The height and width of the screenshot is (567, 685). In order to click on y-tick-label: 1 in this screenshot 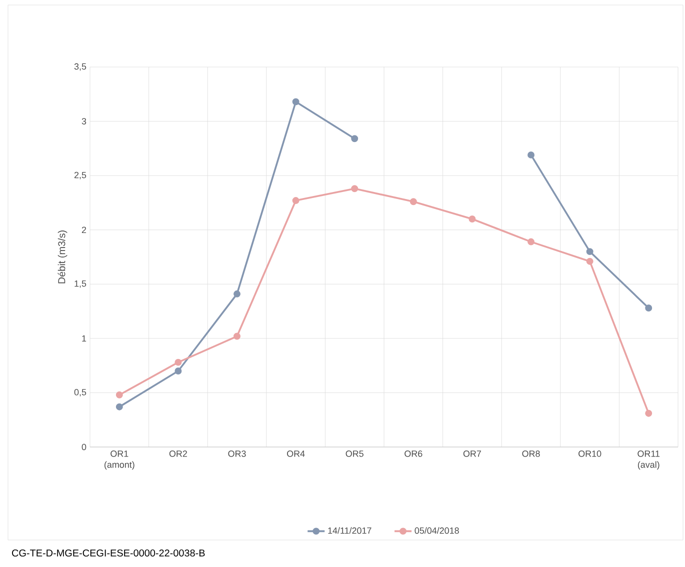, I will do `click(84, 338)`.